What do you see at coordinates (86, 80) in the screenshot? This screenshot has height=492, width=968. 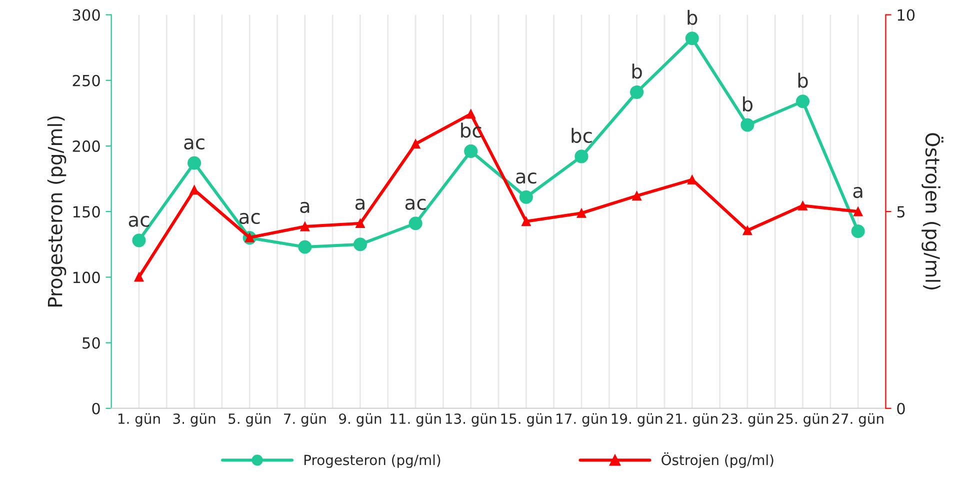 I see `y-tick-label: 250` at bounding box center [86, 80].